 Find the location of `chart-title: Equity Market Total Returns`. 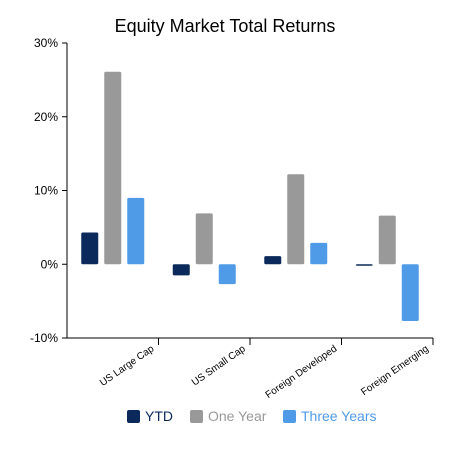

chart-title: Equity Market Total Returns is located at coordinates (225, 26).